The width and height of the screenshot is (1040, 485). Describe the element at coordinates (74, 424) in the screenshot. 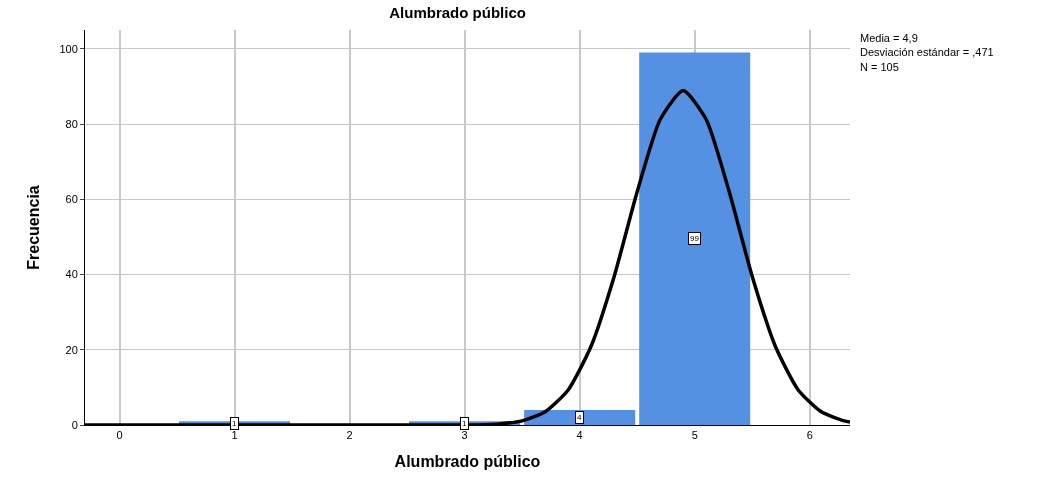

I see `y-tick-label: 0` at that location.